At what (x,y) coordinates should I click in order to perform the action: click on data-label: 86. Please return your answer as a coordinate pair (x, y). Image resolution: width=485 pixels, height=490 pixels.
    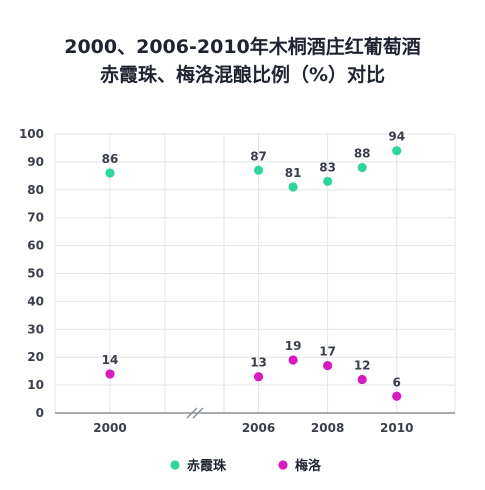
    Looking at the image, I should click on (110, 159).